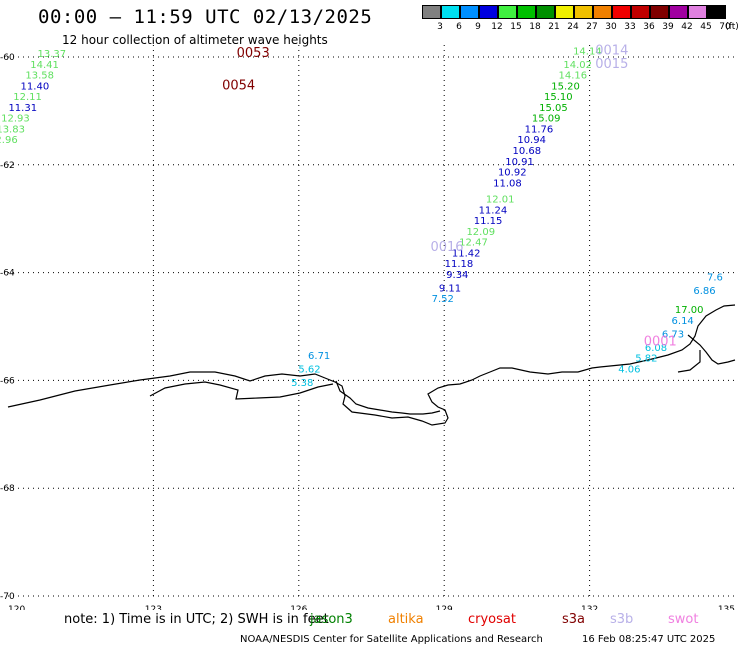  Describe the element at coordinates (52, 54) in the screenshot. I see `wave-height-value: 13.37` at that location.